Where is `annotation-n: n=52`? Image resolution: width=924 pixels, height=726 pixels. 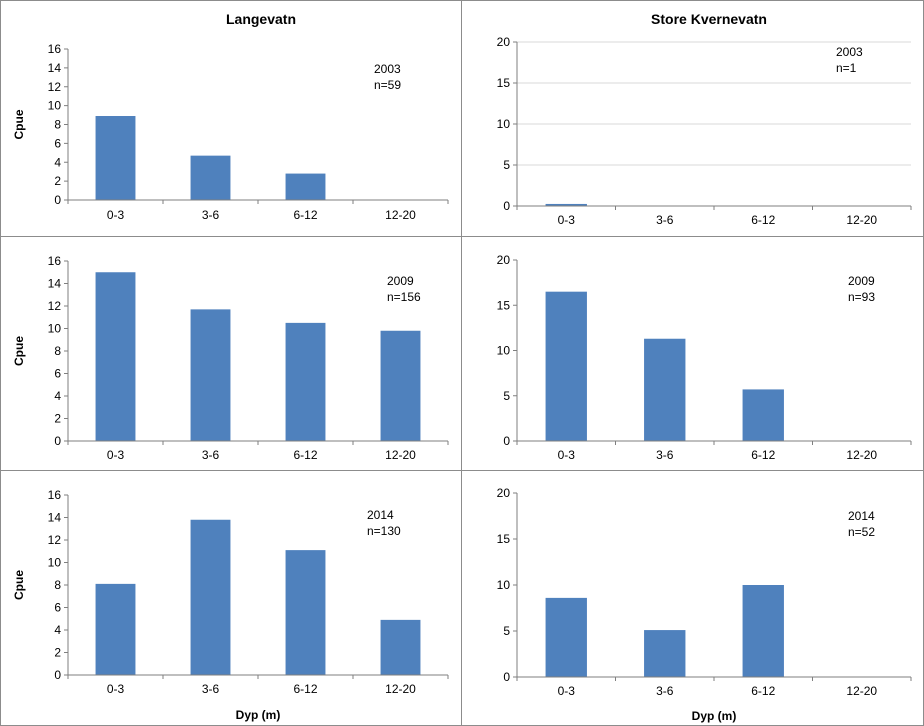
annotation-n: n=52 is located at coordinates (861, 532).